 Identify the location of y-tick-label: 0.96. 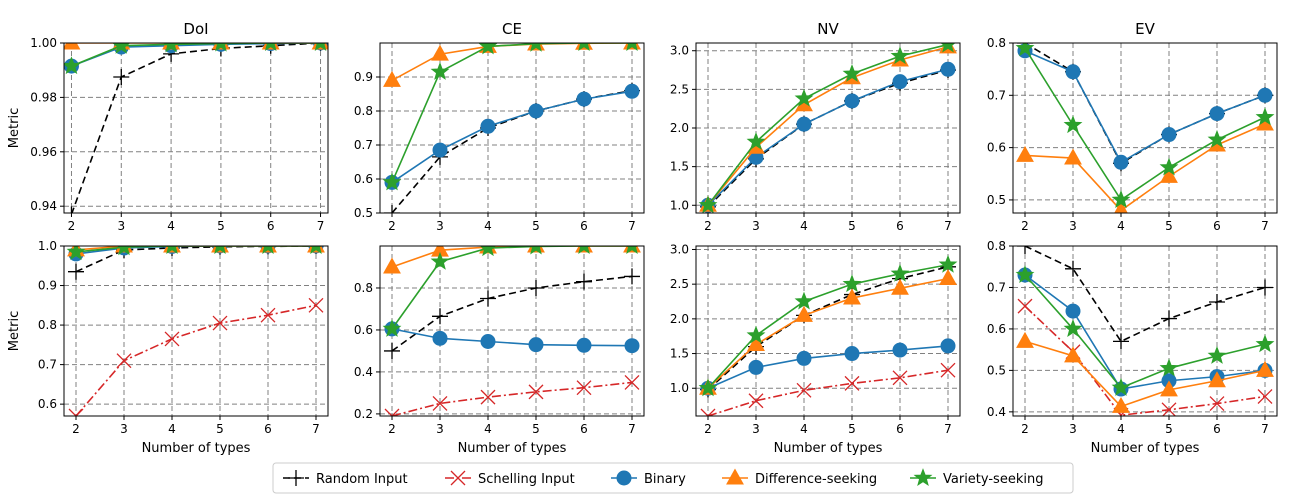
(43, 152).